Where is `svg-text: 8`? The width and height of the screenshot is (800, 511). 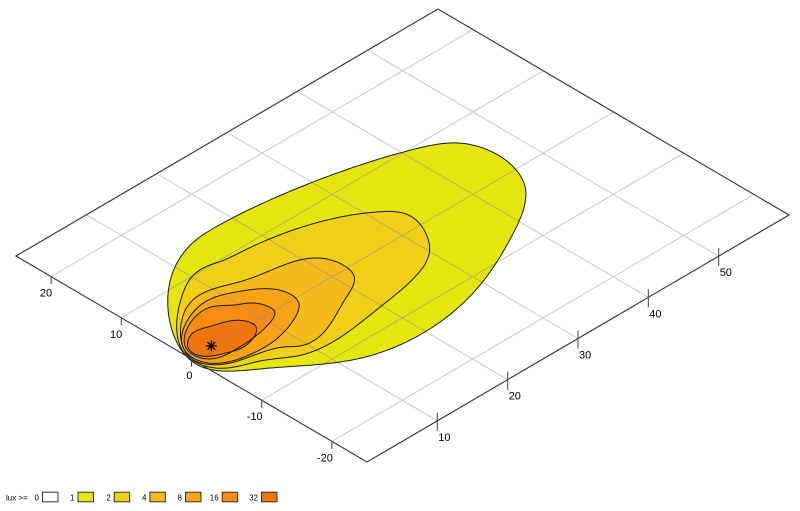
svg-text: 8 is located at coordinates (180, 498).